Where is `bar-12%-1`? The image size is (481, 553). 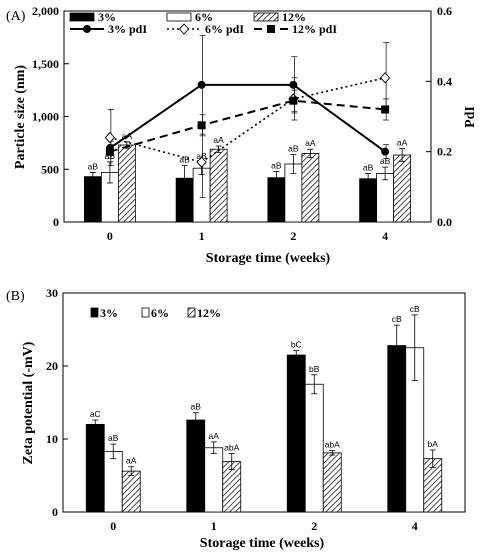
bar-12%-1 is located at coordinates (218, 185).